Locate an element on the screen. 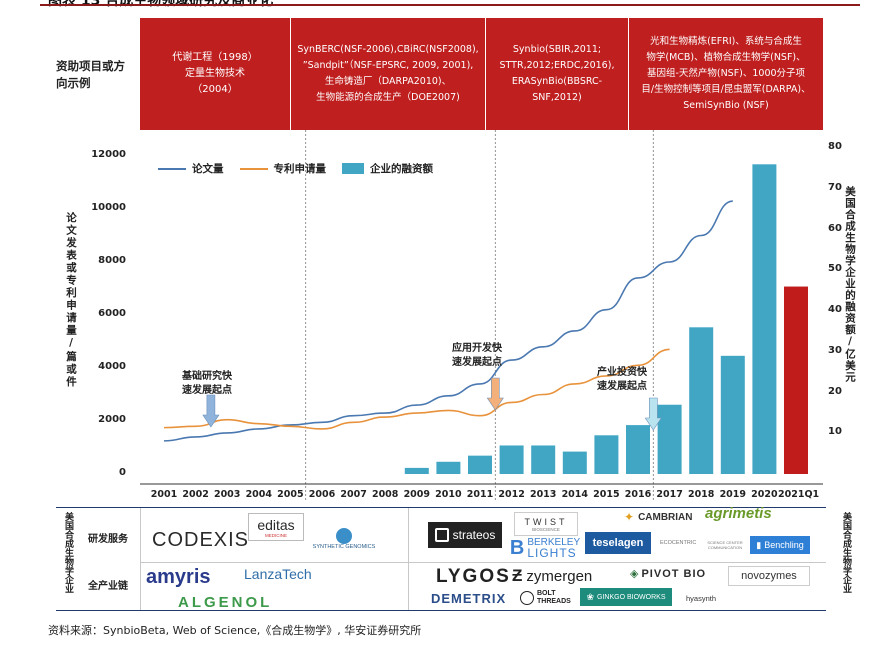 The height and width of the screenshot is (645, 875). x-tick-label: 2020 is located at coordinates (764, 494).